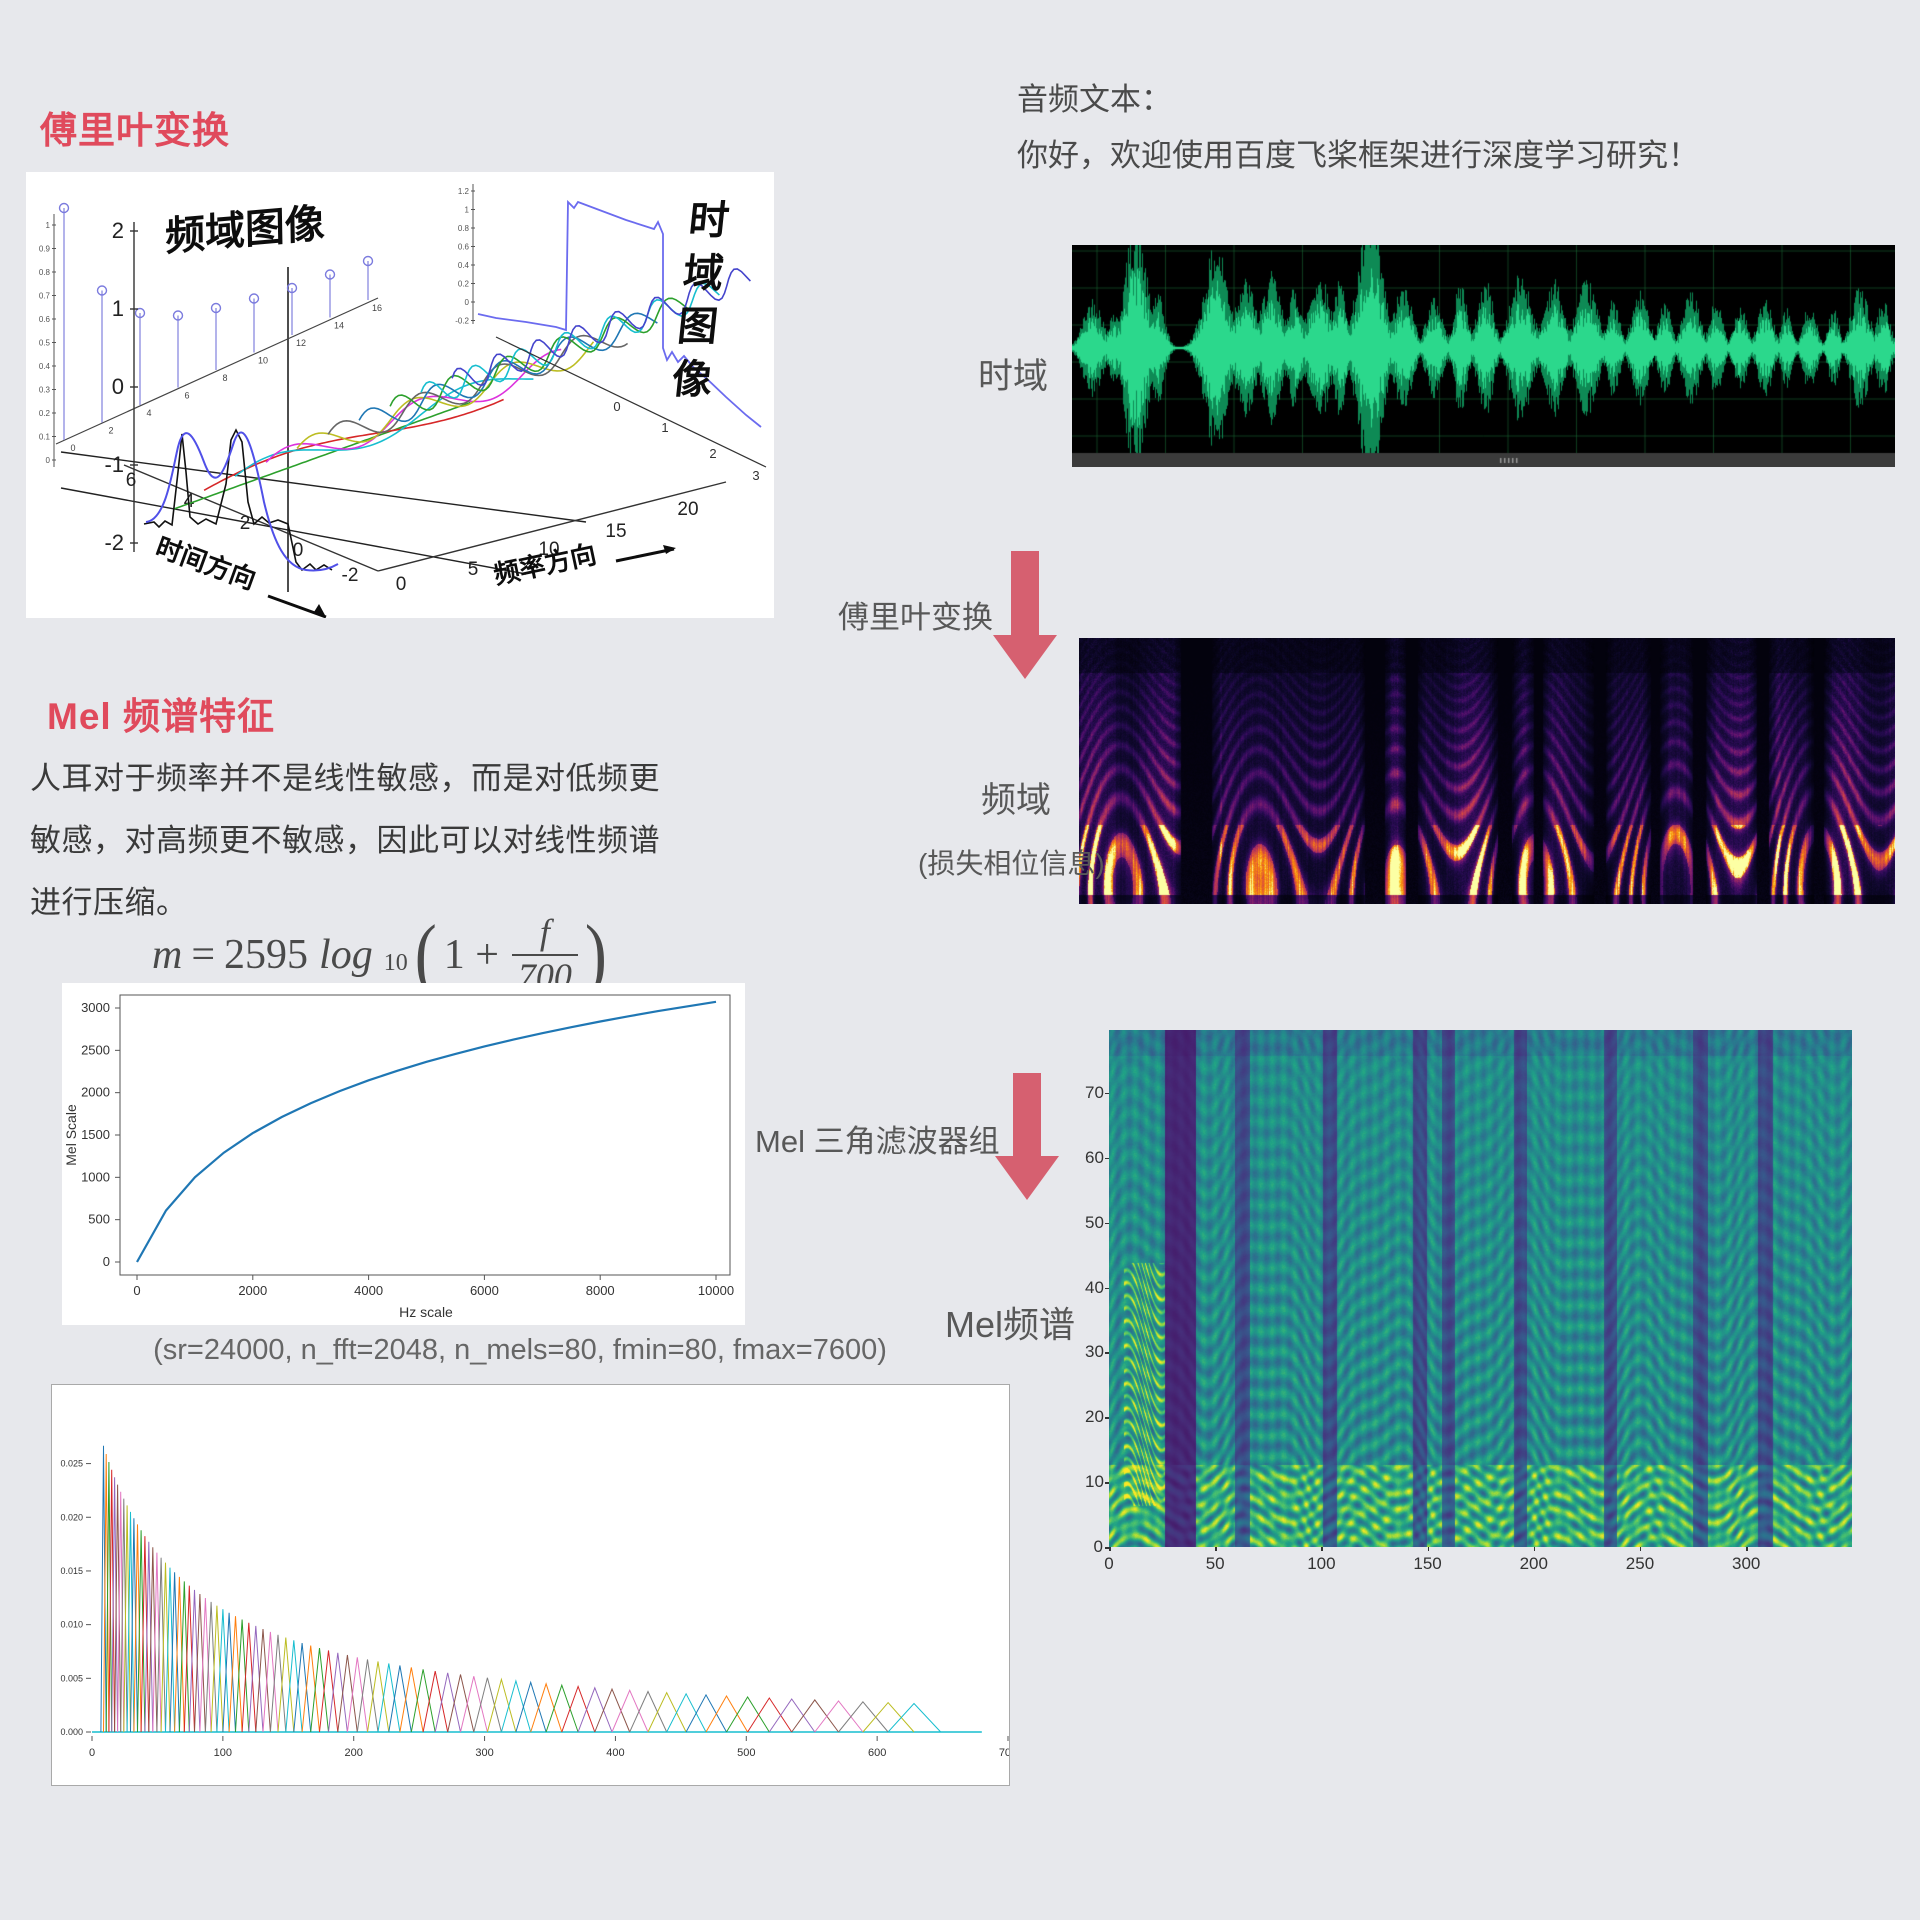 Image resolution: width=1920 pixels, height=1920 pixels. What do you see at coordinates (616, 406) in the screenshot?
I see `right-time-tick: 0` at bounding box center [616, 406].